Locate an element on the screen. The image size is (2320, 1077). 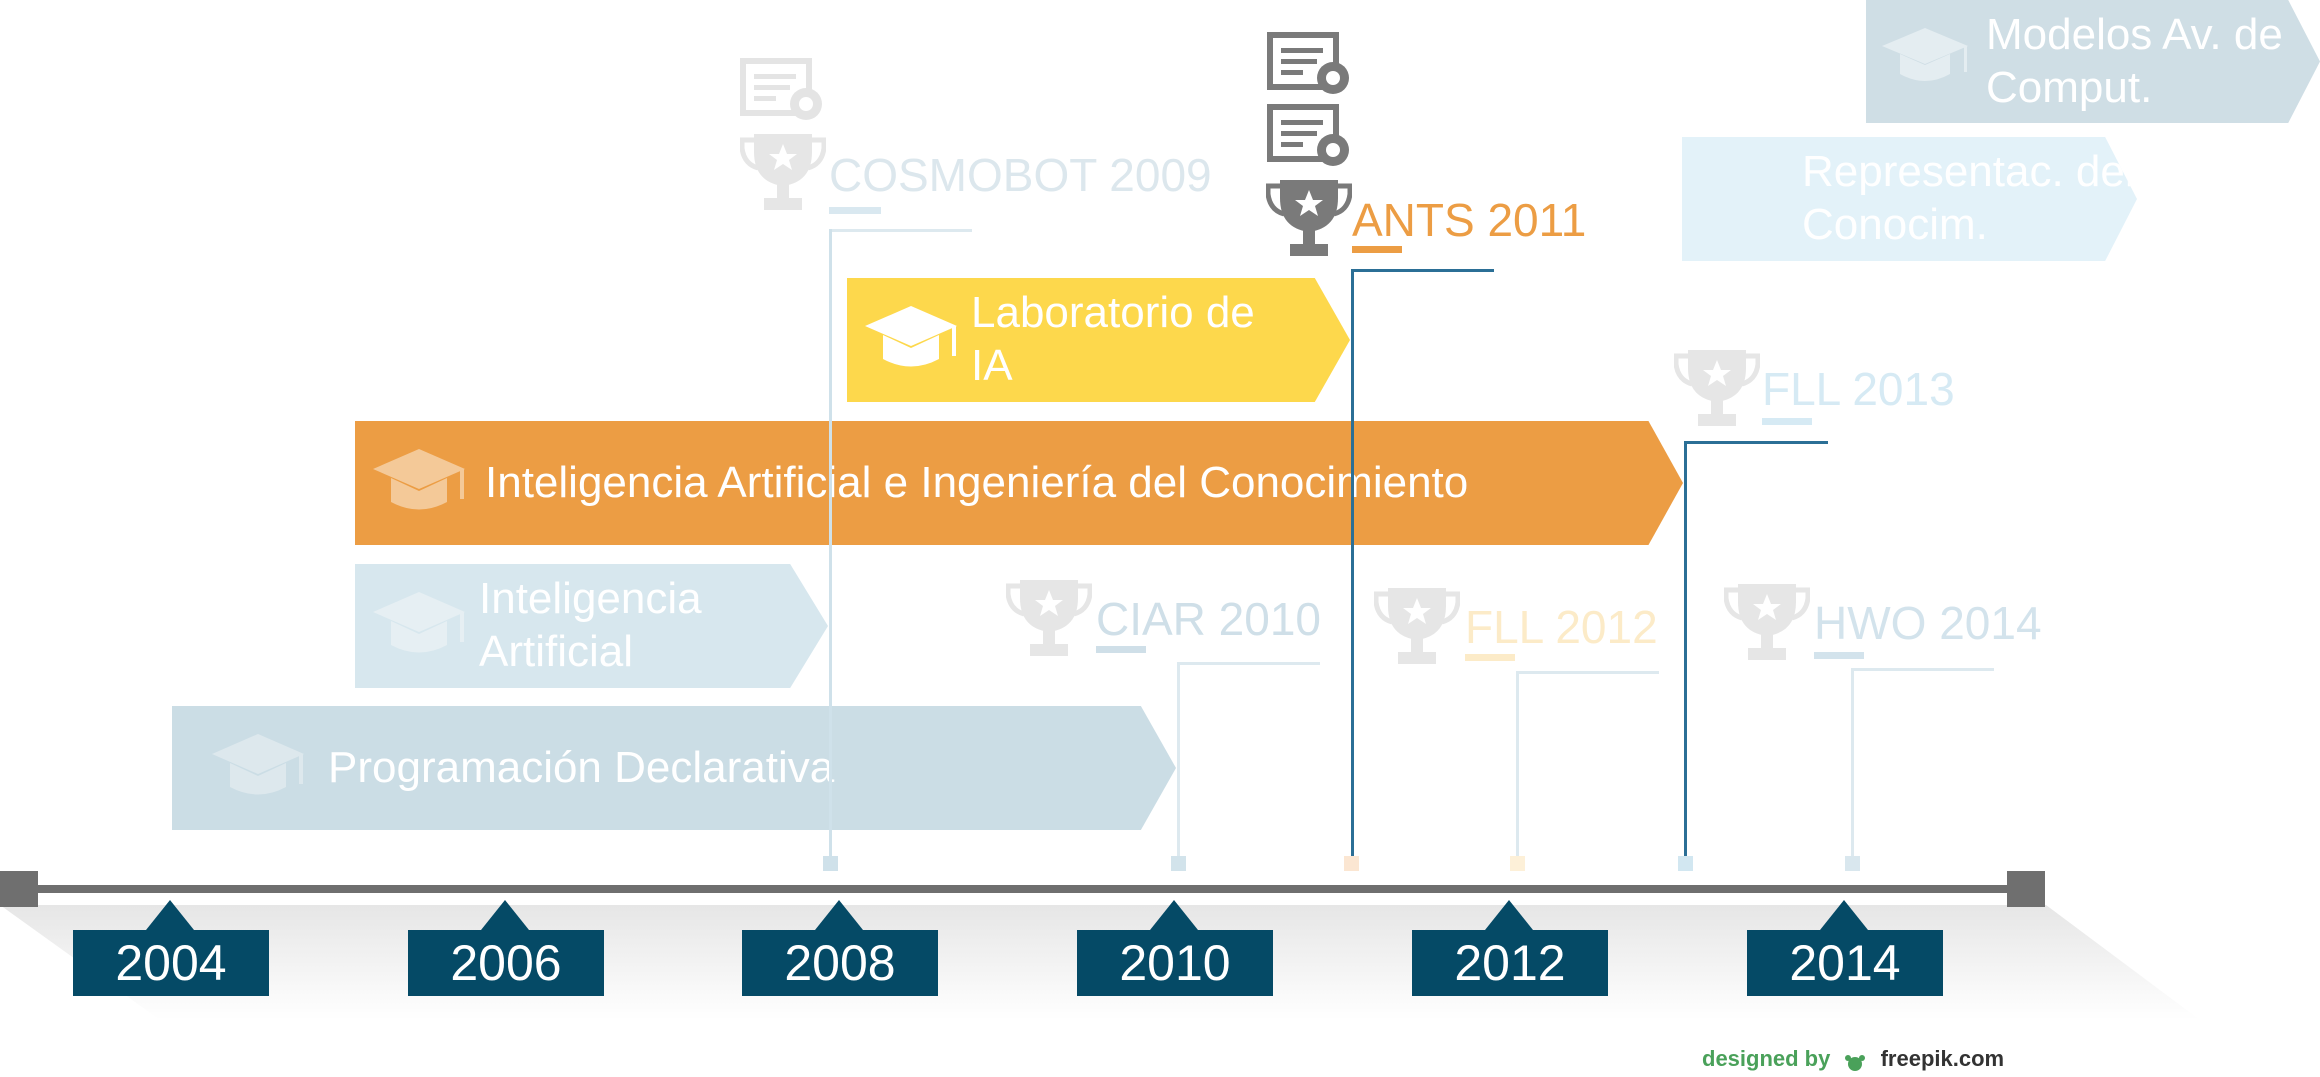
course-label: Representac. del Conocim. is located at coordinates (1968, 198).